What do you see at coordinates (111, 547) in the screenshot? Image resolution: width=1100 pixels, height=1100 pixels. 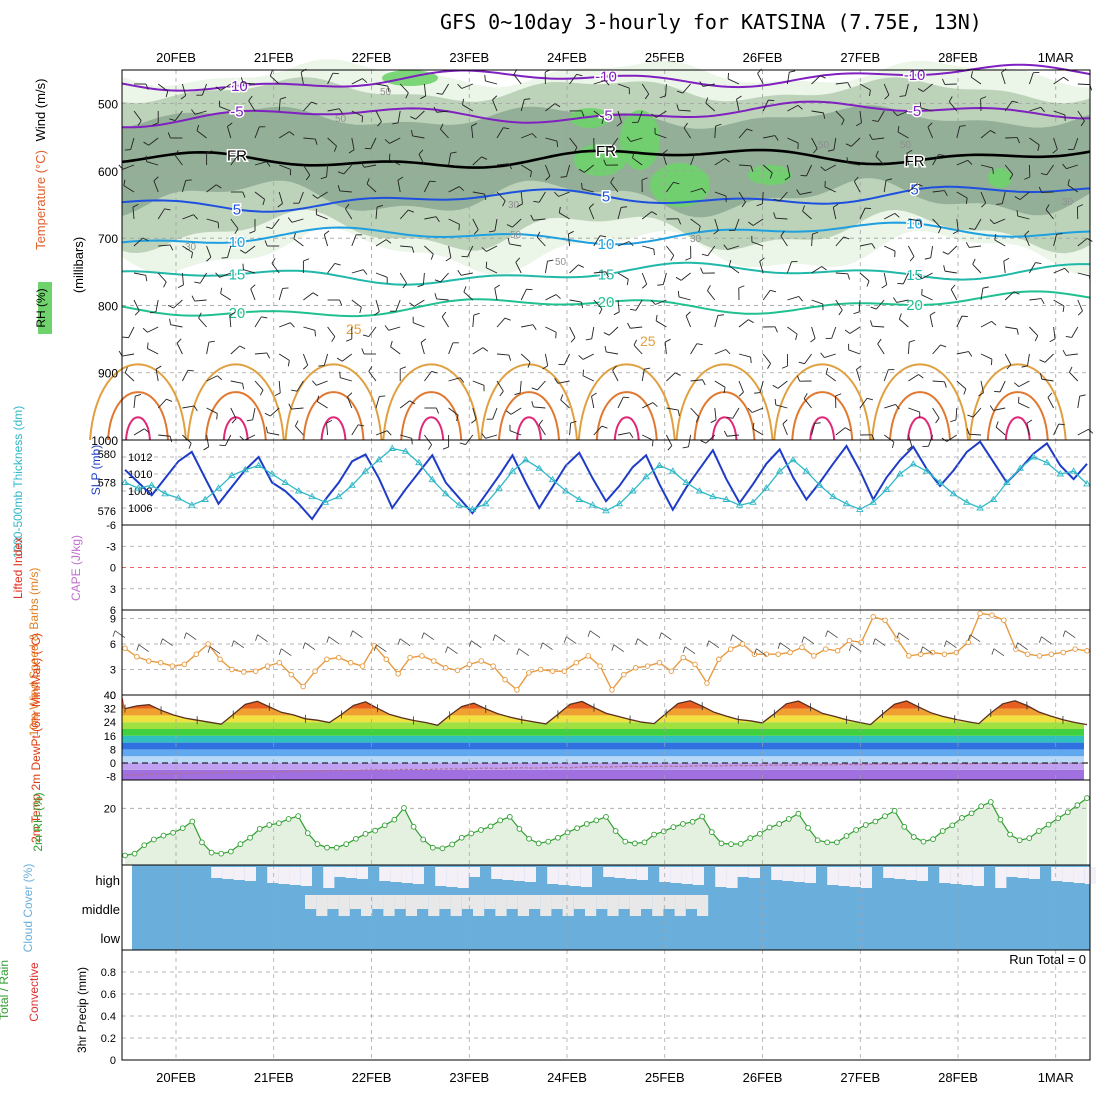 I see `lifted-index-tick-label: -3` at bounding box center [111, 547].